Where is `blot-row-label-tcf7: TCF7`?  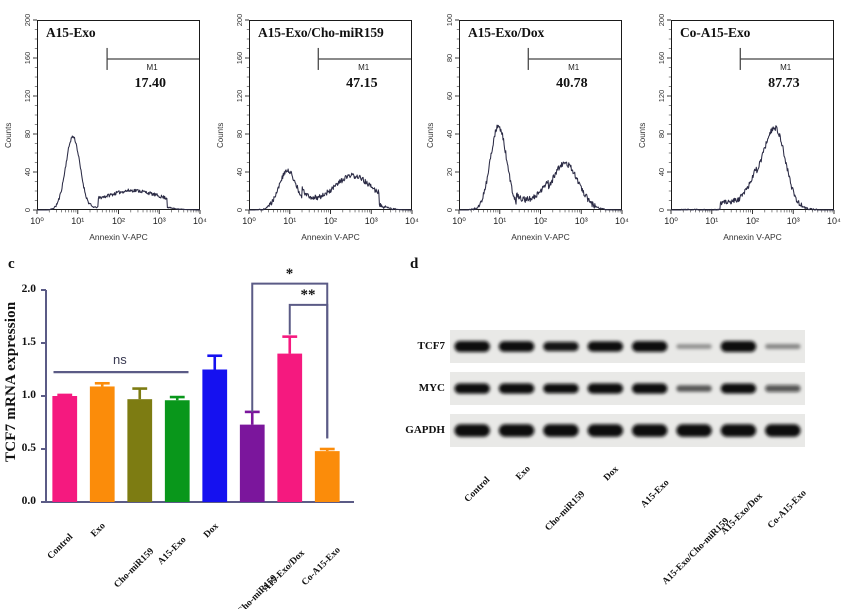
blot-row-label-tcf7: TCF7 is located at coordinates (431, 345).